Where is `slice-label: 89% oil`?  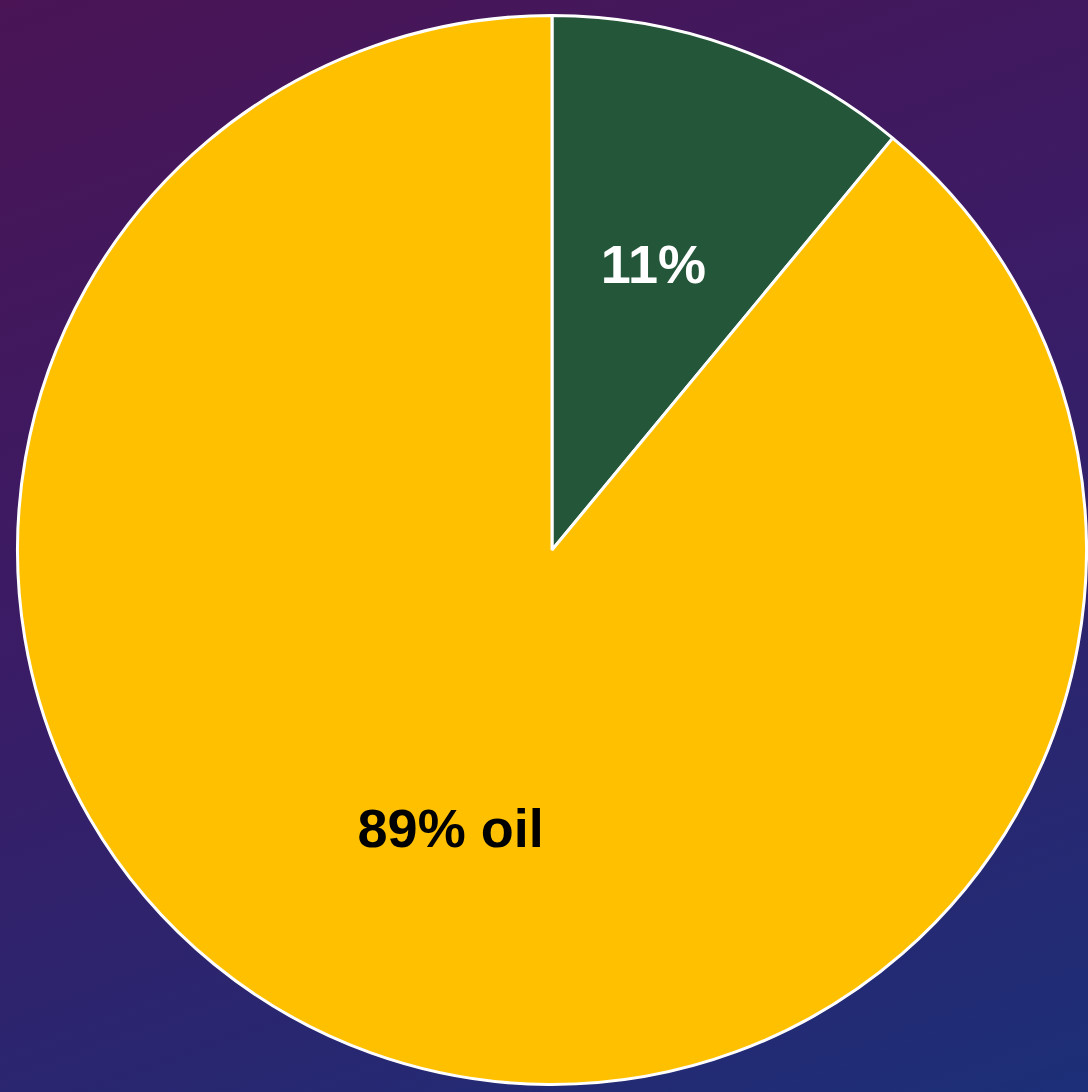 slice-label: 89% oil is located at coordinates (450, 827).